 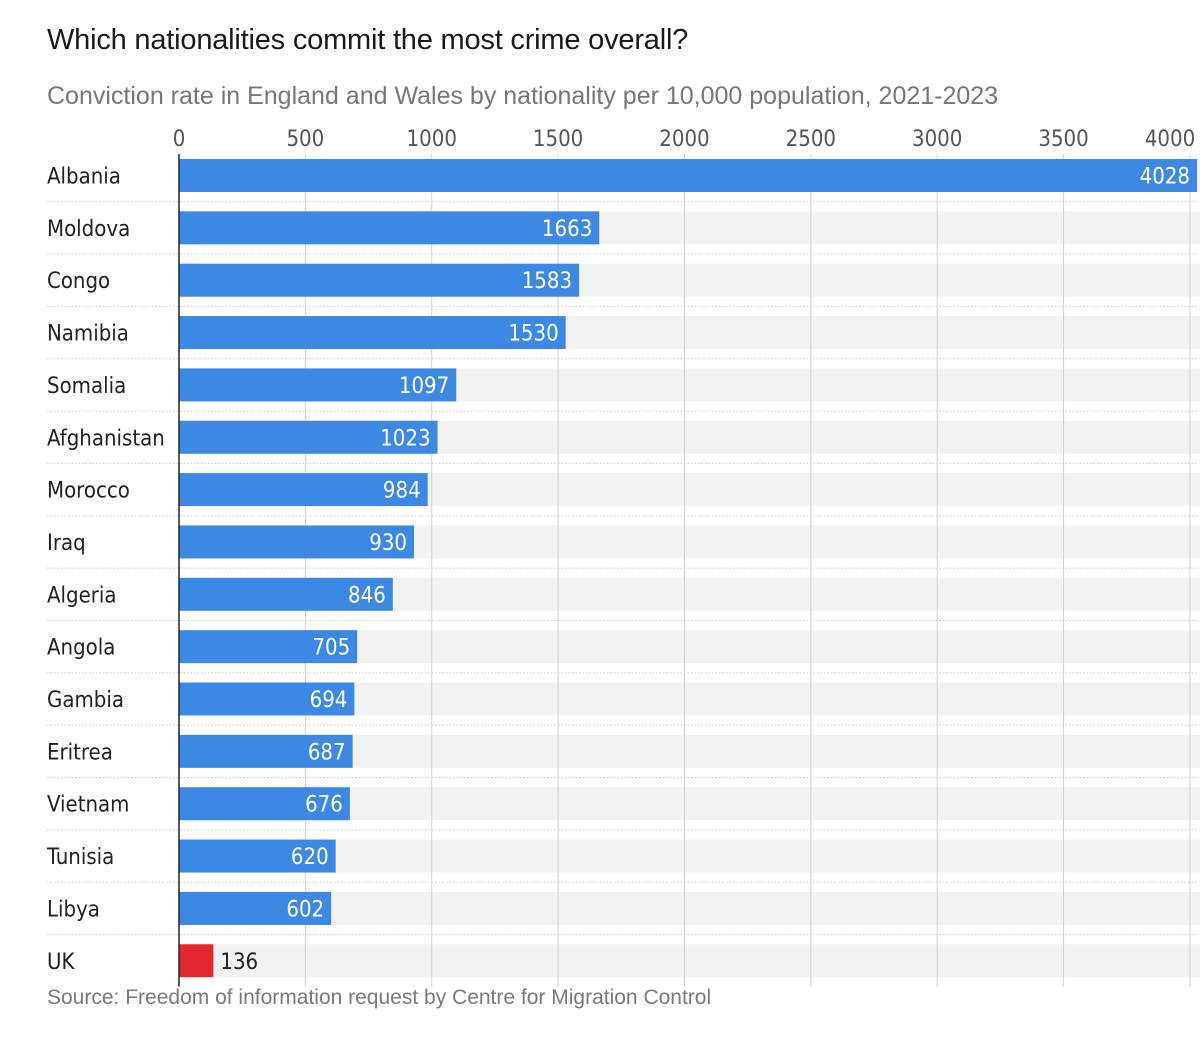 What do you see at coordinates (88, 334) in the screenshot?
I see `category-label: Namibia` at bounding box center [88, 334].